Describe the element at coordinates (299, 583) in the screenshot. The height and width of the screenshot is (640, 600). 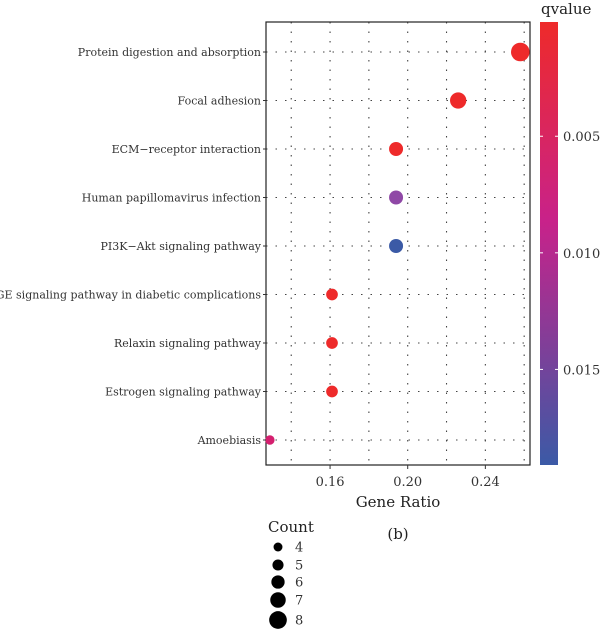
I see `size-legend-label: 6` at that location.